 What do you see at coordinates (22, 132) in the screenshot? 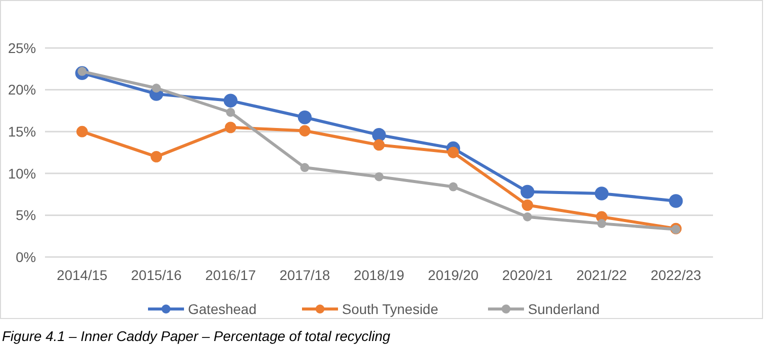
I see `y-tick-label: 15%` at bounding box center [22, 132].